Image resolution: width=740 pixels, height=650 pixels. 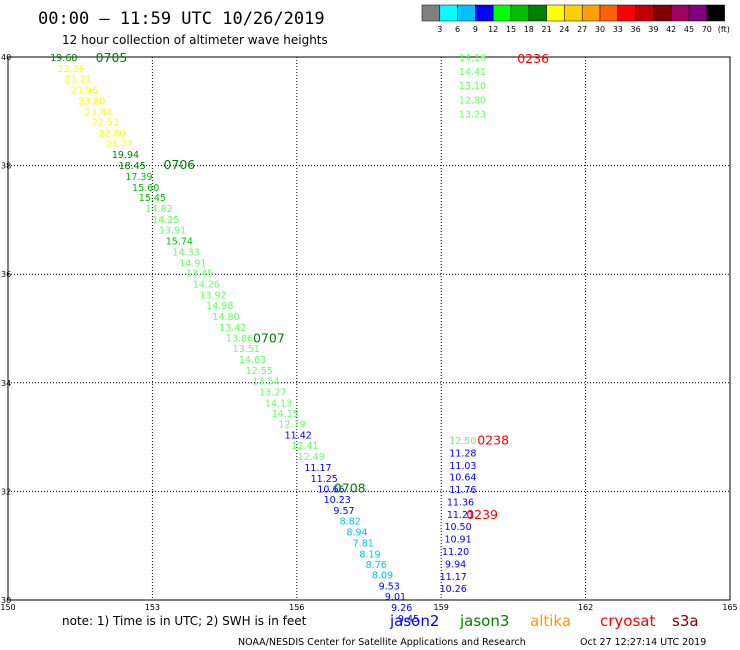 I want to click on wave-height-point: 8.09, so click(x=382, y=575).